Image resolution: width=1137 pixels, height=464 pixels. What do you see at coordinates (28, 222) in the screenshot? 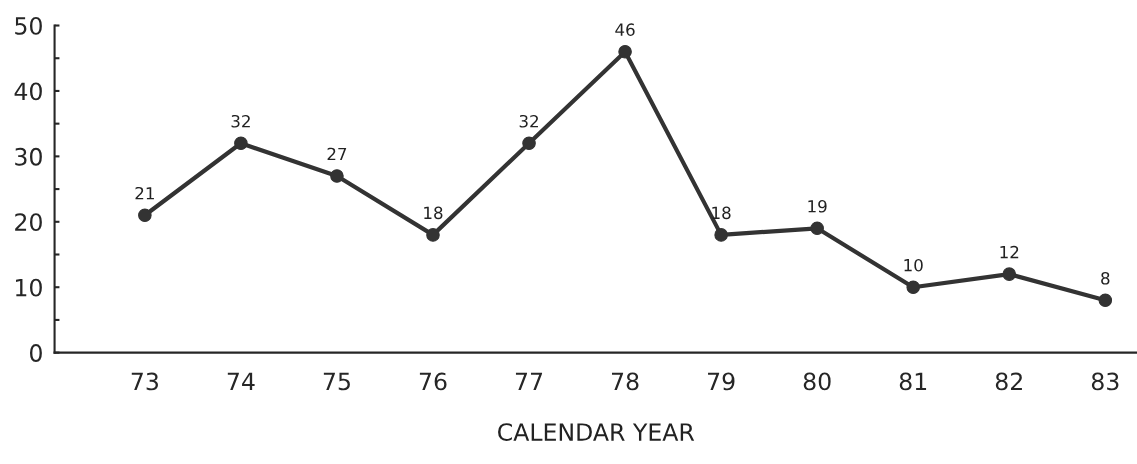
I see `y-tick-label: 20` at bounding box center [28, 222].